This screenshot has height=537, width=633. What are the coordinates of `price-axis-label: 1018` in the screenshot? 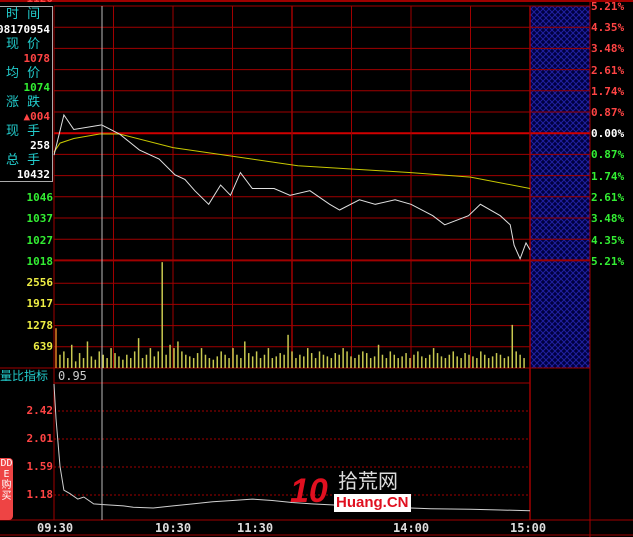 It's located at (40, 261).